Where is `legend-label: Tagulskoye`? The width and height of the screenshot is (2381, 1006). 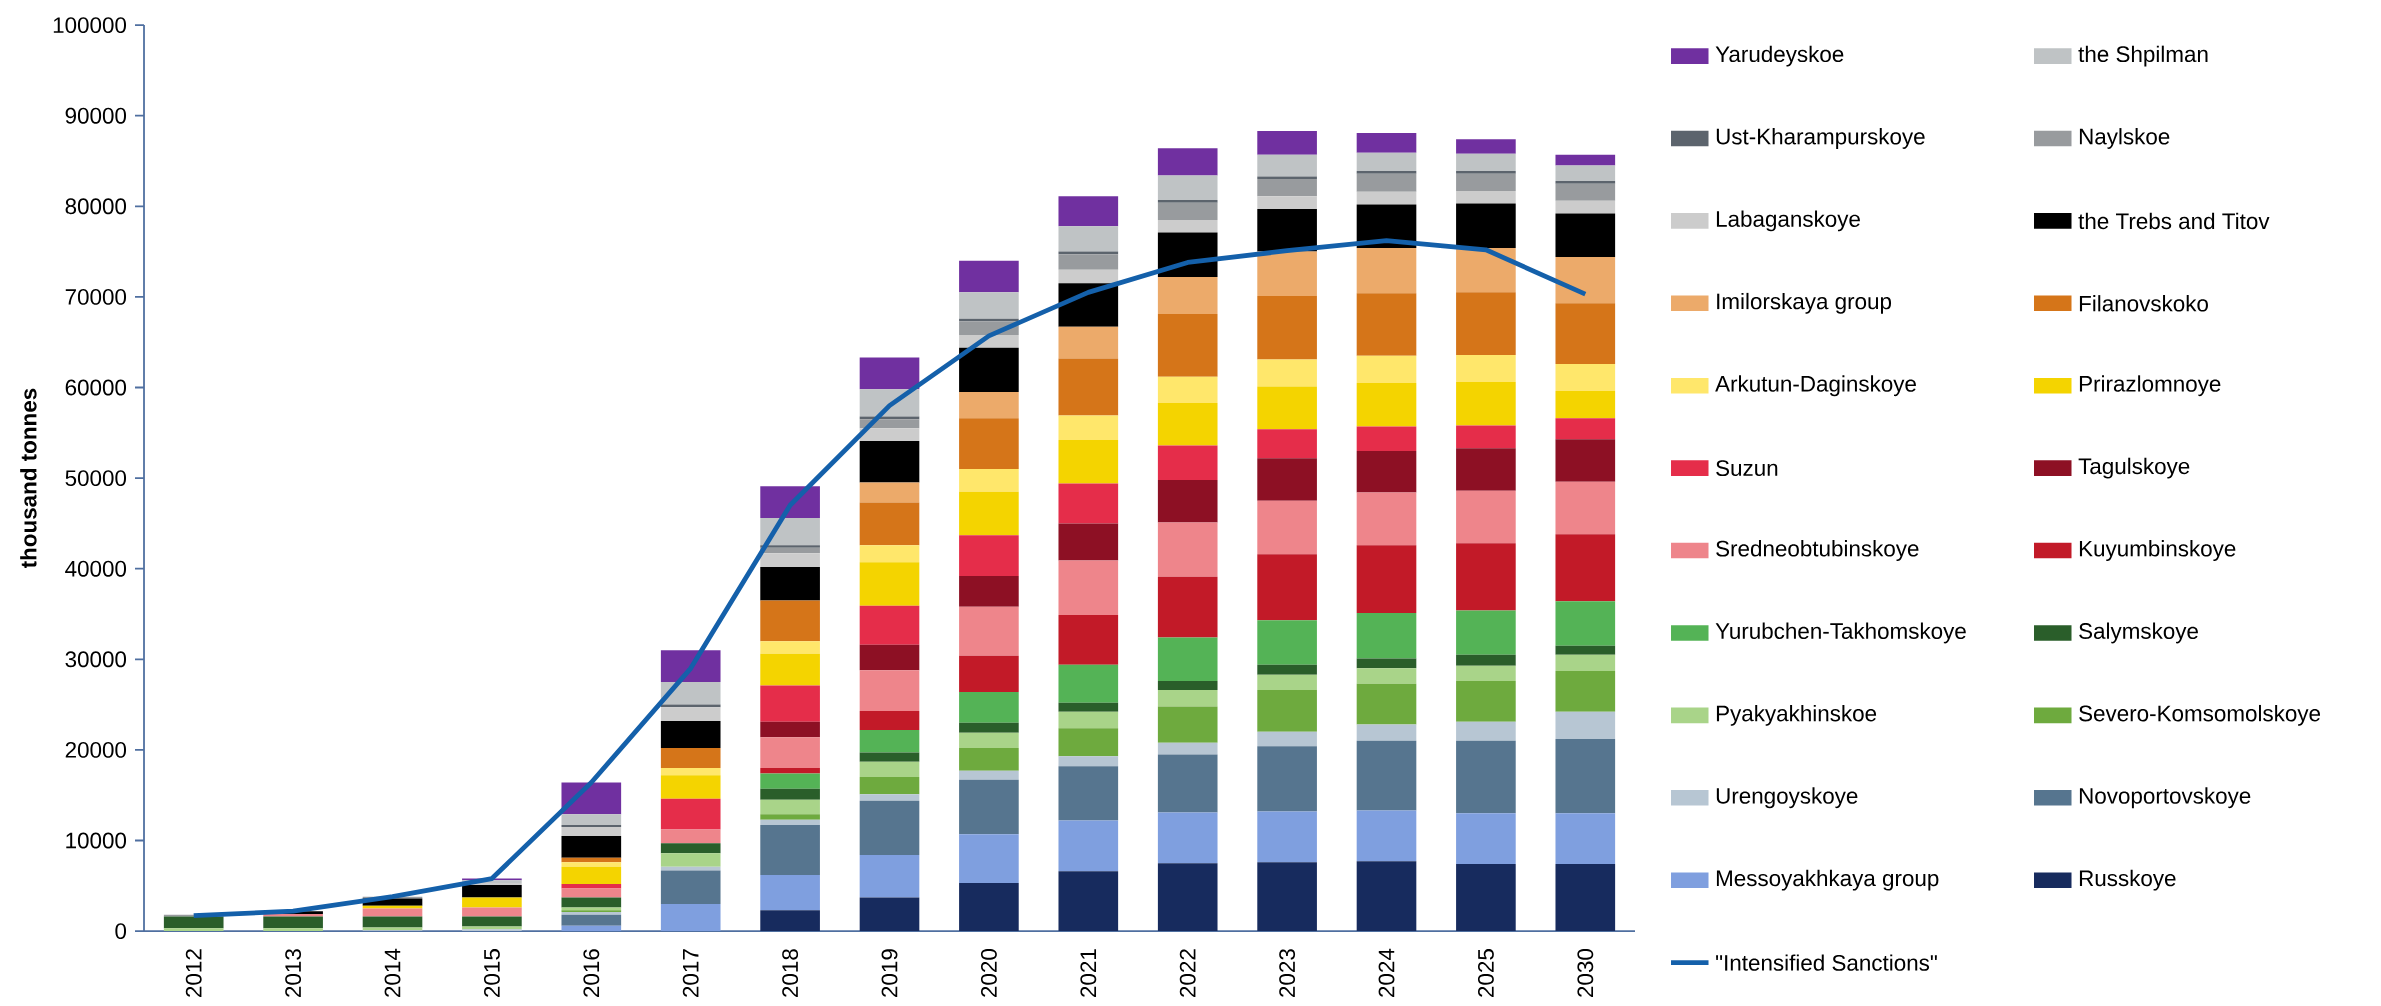 legend-label: Tagulskoye is located at coordinates (2134, 468).